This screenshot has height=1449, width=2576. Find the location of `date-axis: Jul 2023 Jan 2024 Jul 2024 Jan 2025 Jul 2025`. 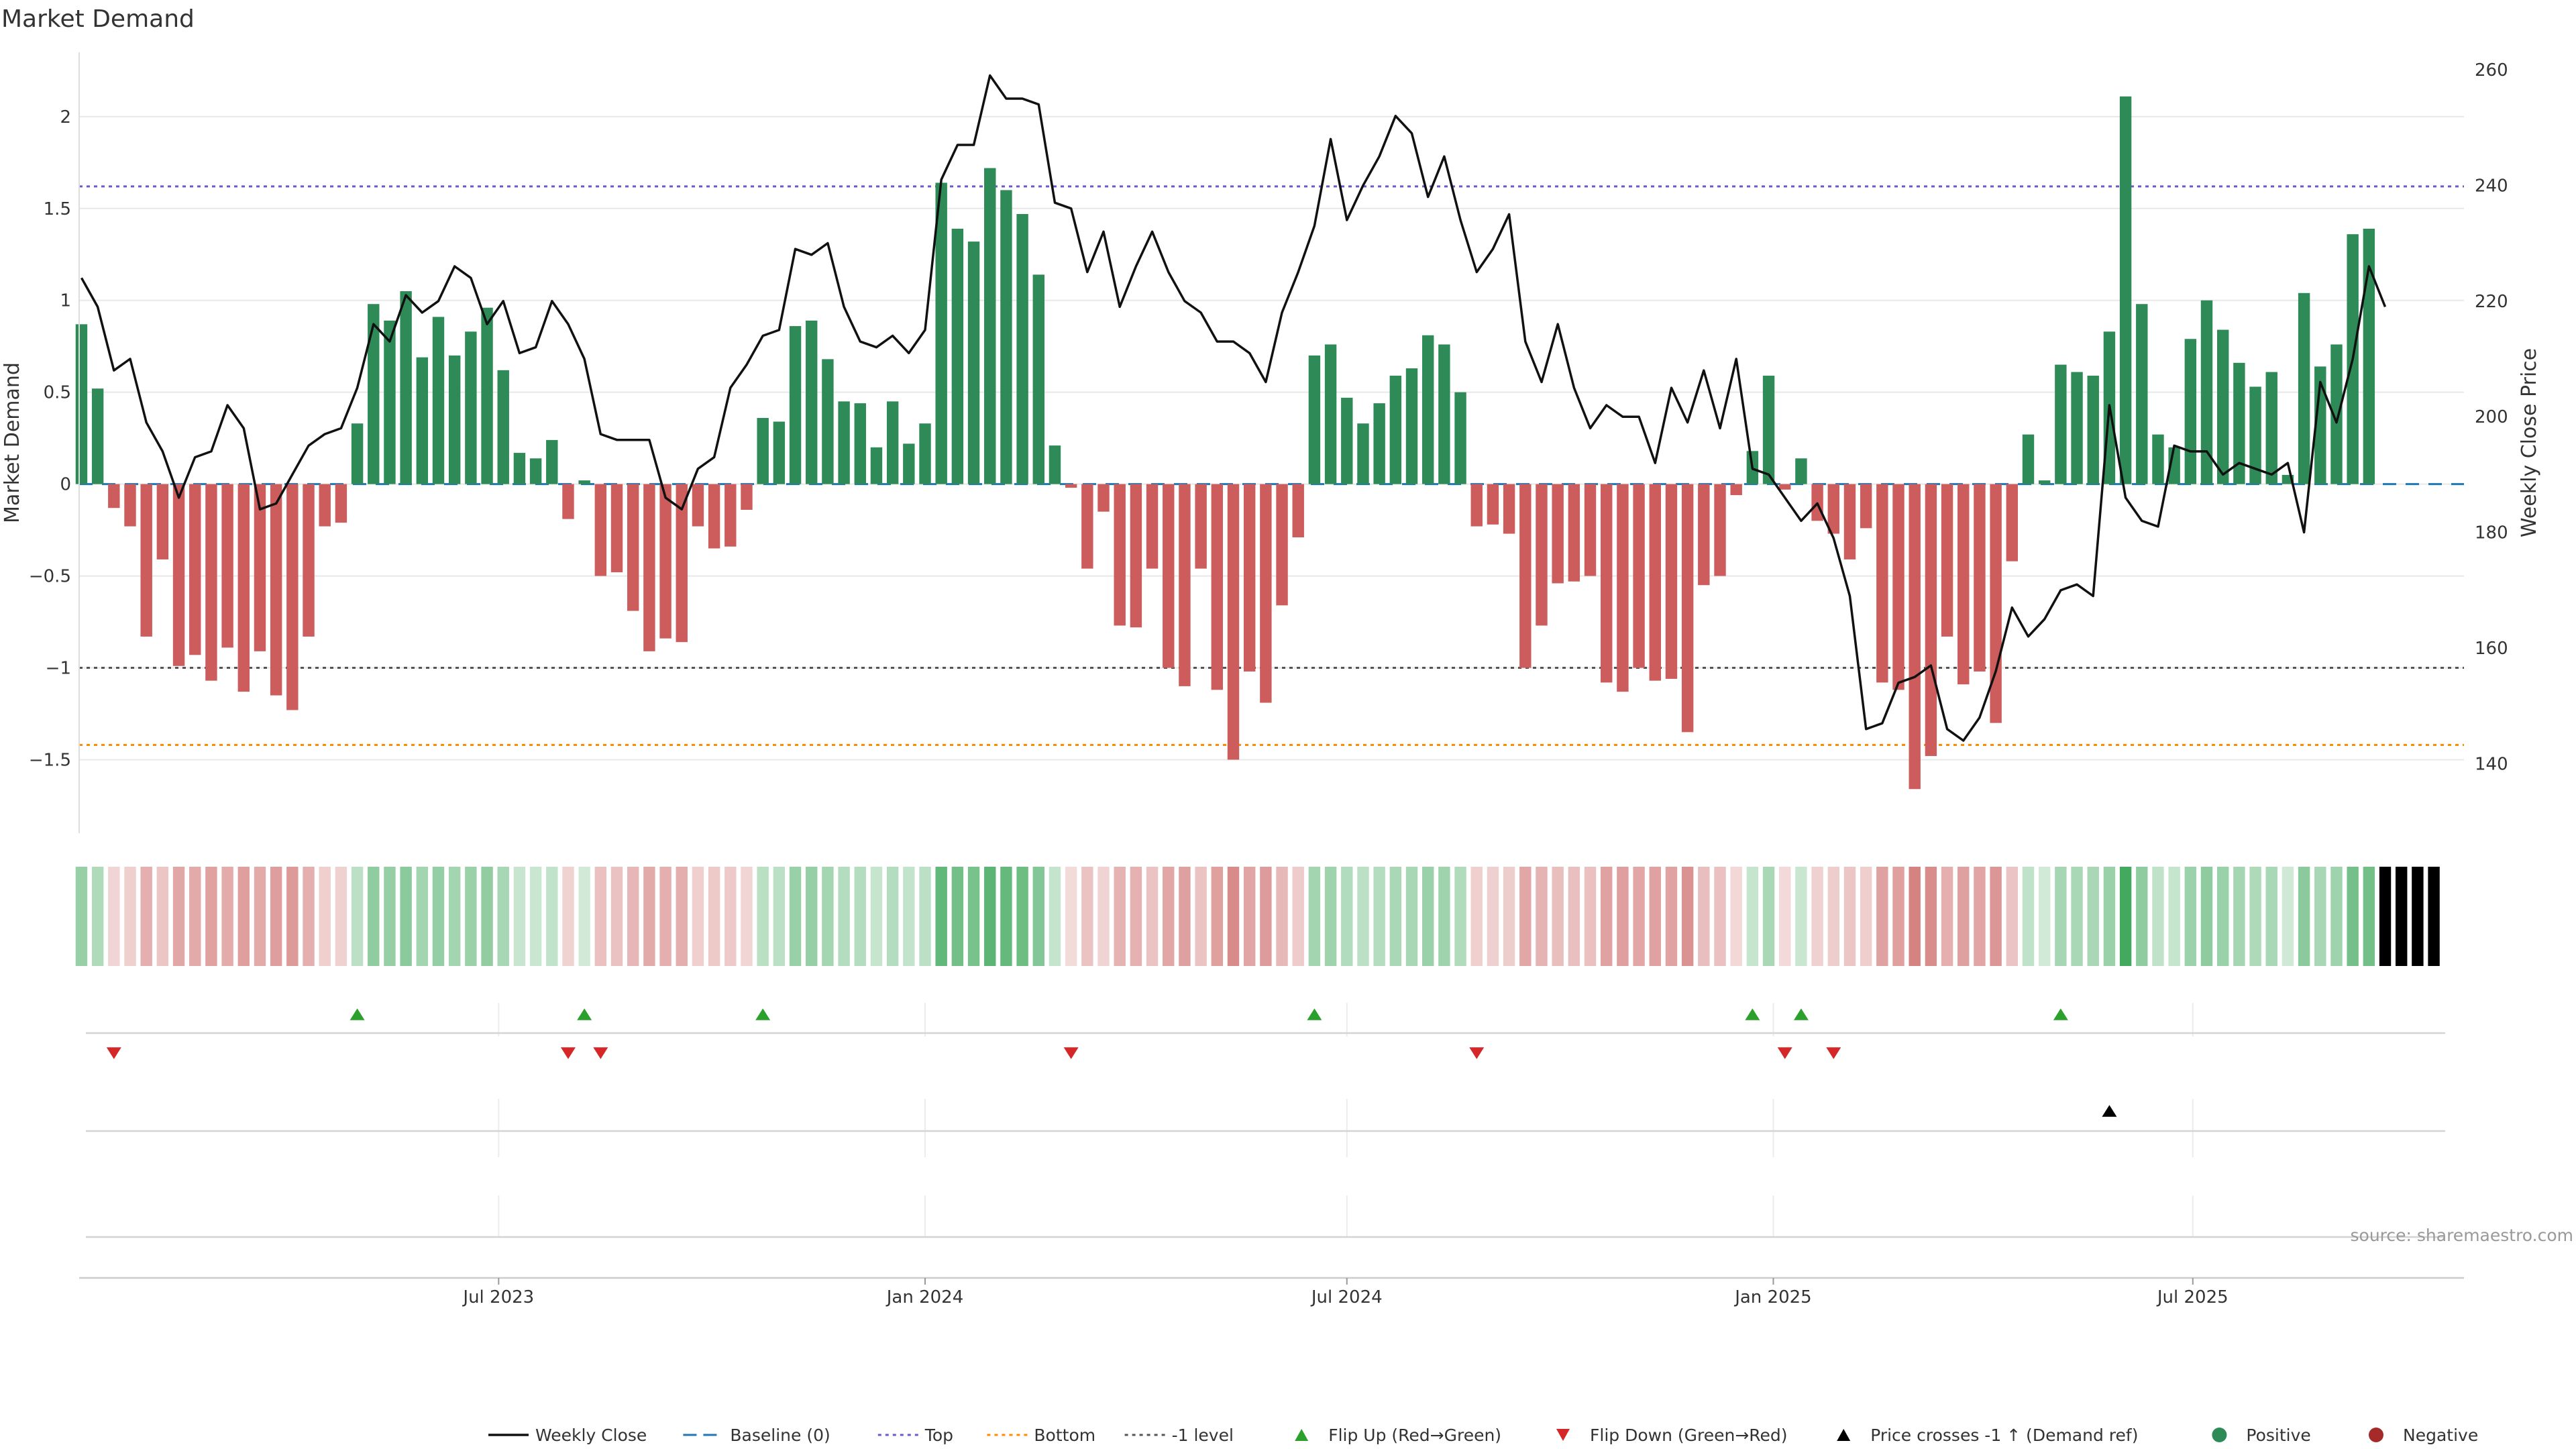

date-axis: Jul 2023 Jan 2024 Jul 2024 Jan 2025 Jul 2025 is located at coordinates (1271, 1292).